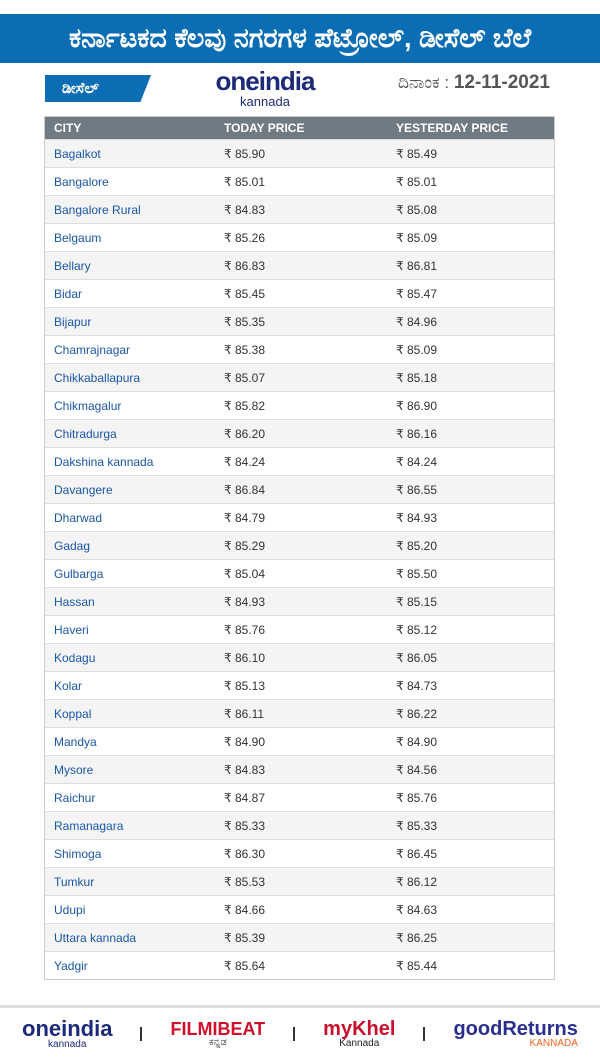 The width and height of the screenshot is (600, 1060). What do you see at coordinates (73, 321) in the screenshot?
I see `city-cell: Bijapur` at bounding box center [73, 321].